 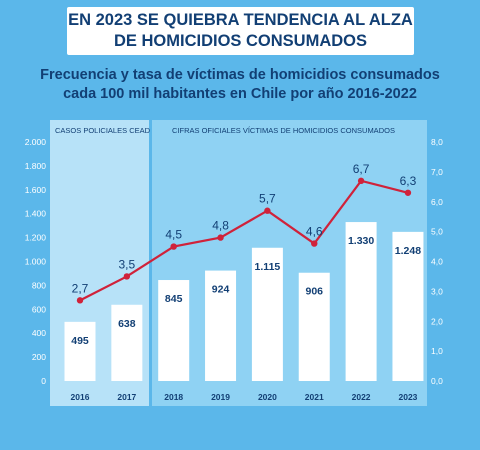 I want to click on left-axis-tick-label: 1.000, so click(x=36, y=262).